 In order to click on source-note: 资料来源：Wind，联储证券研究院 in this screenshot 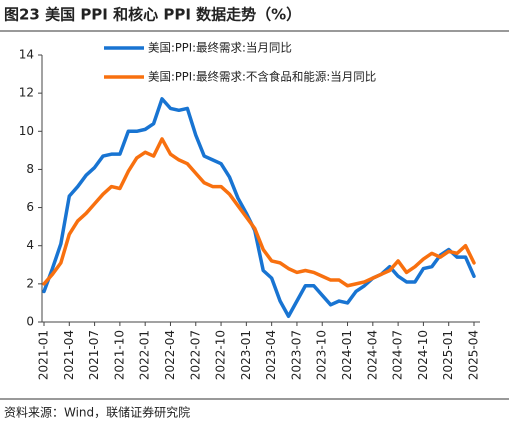, I will do `click(97, 412)`.